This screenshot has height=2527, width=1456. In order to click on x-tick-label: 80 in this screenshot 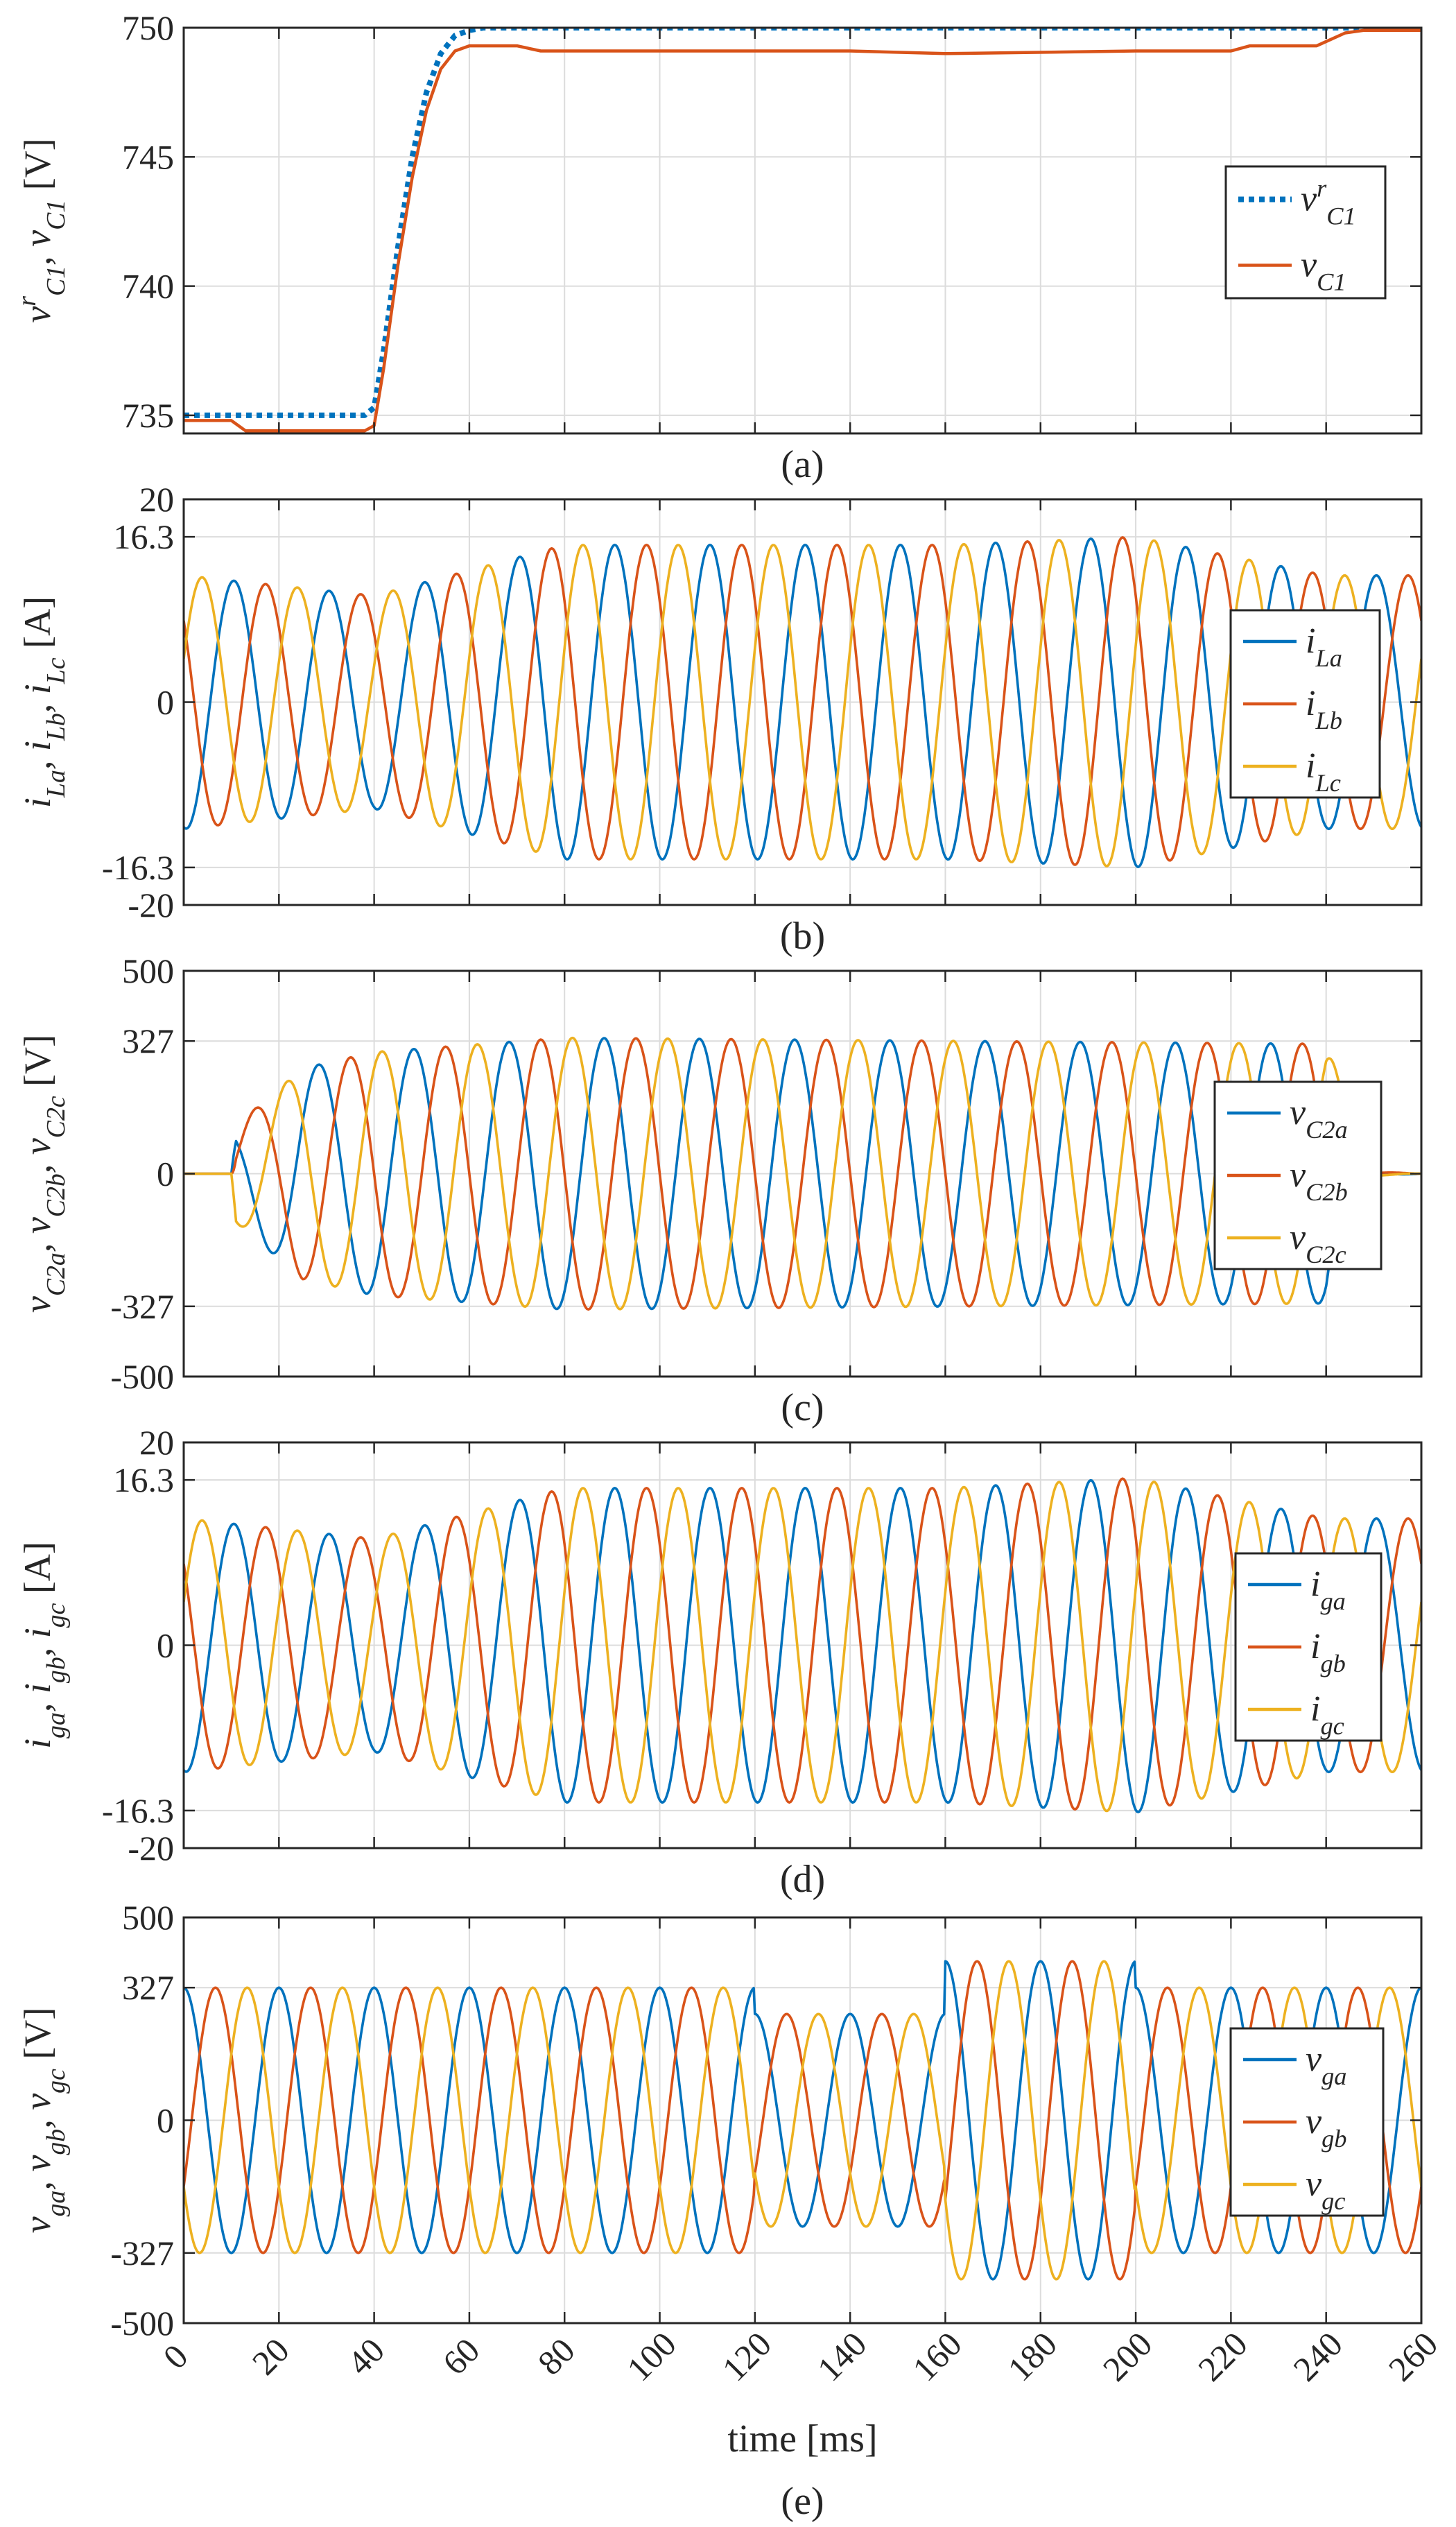, I will do `click(556, 2357)`.